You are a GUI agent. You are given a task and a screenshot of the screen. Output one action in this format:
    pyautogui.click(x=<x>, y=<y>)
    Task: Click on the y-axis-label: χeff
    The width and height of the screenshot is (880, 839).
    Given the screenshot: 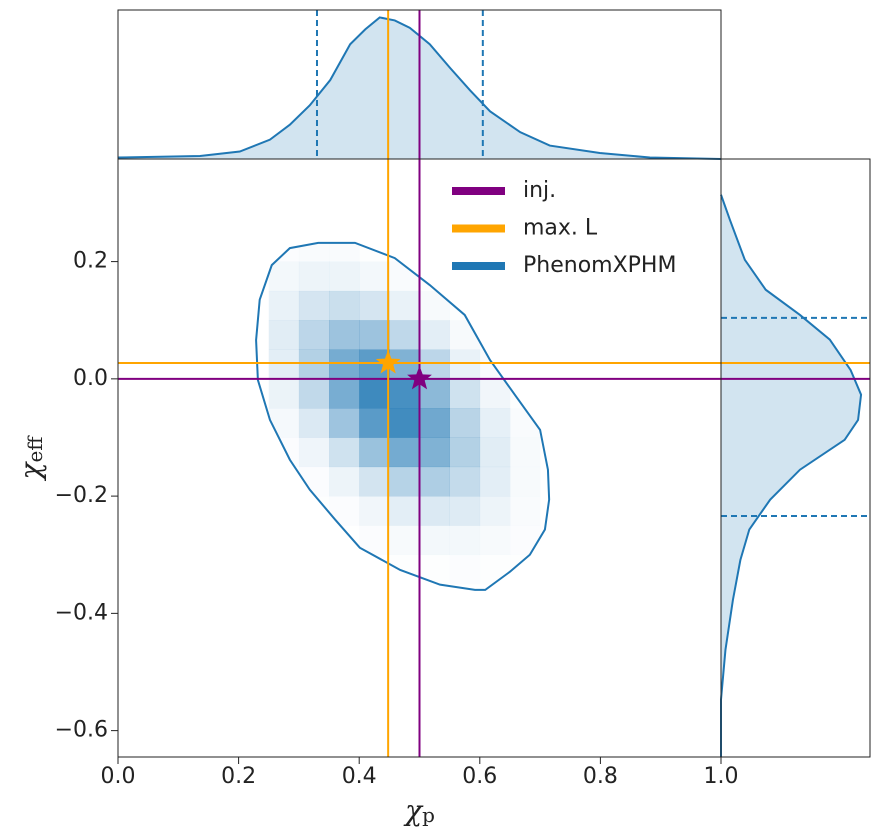 What is the action you would take?
    pyautogui.click(x=30, y=458)
    